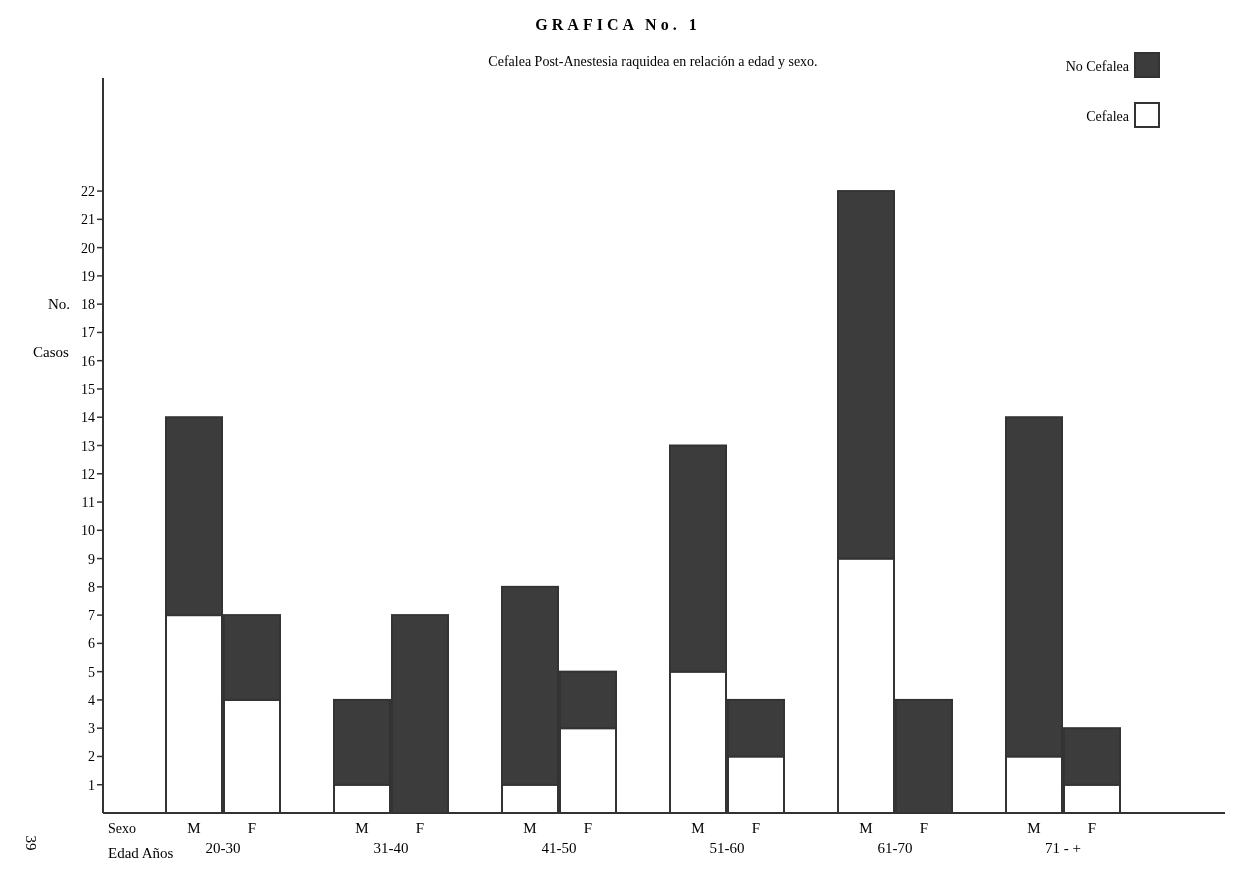  I want to click on y-tick-label: 10, so click(88, 531).